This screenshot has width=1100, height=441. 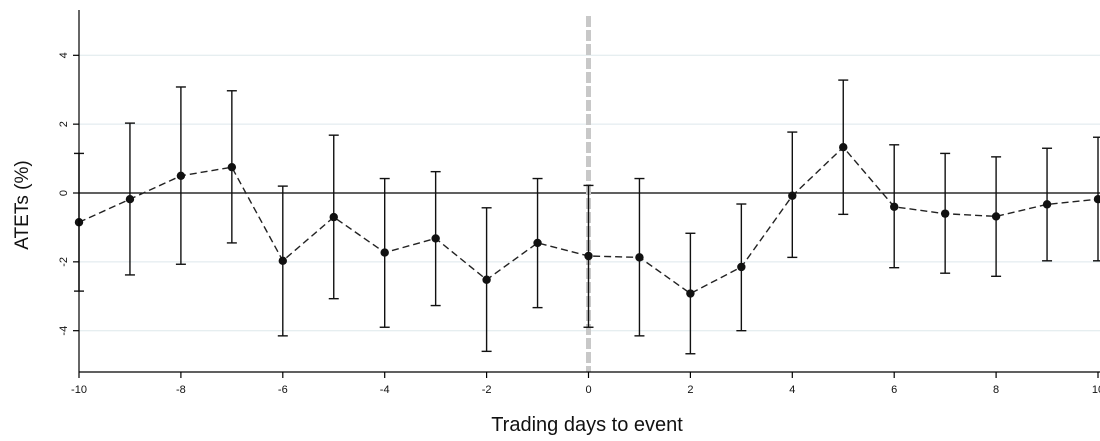 What do you see at coordinates (385, 390) in the screenshot?
I see `x-tick-label: -4` at bounding box center [385, 390].